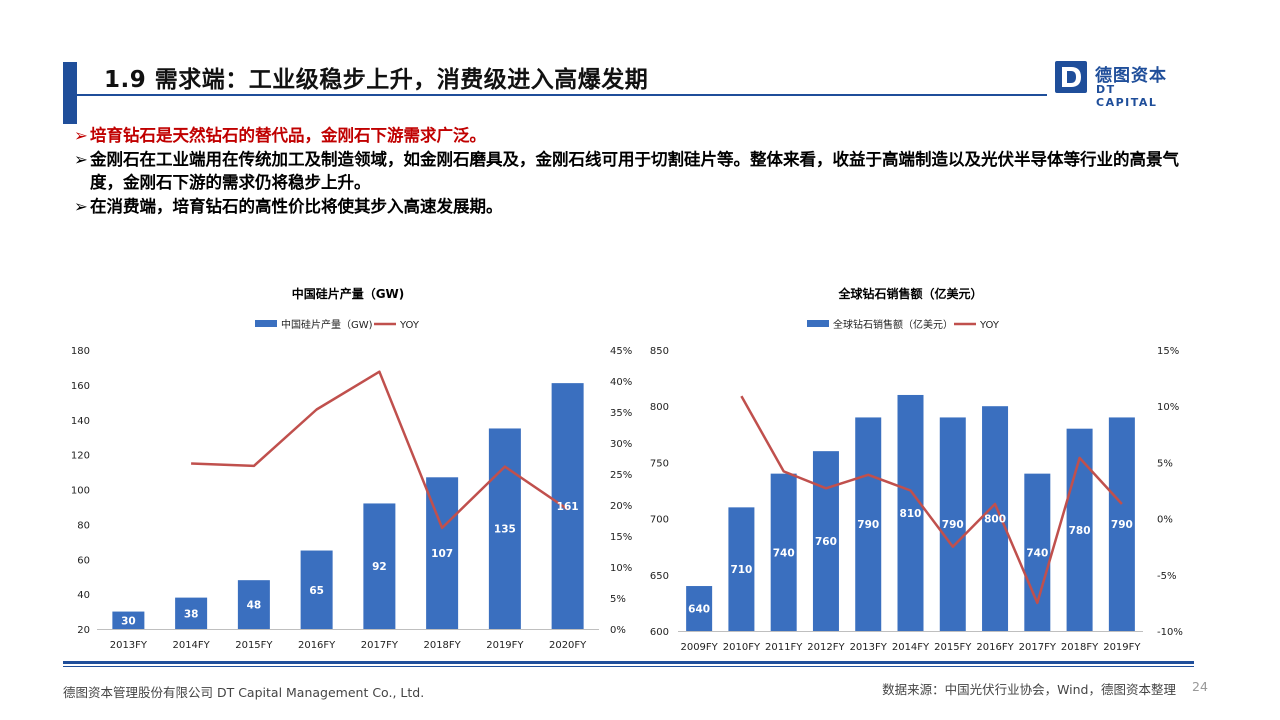  I want to click on bullet-text: 在消费端，培育钻石的高性价比将使其步入高速发展期。, so click(296, 206).